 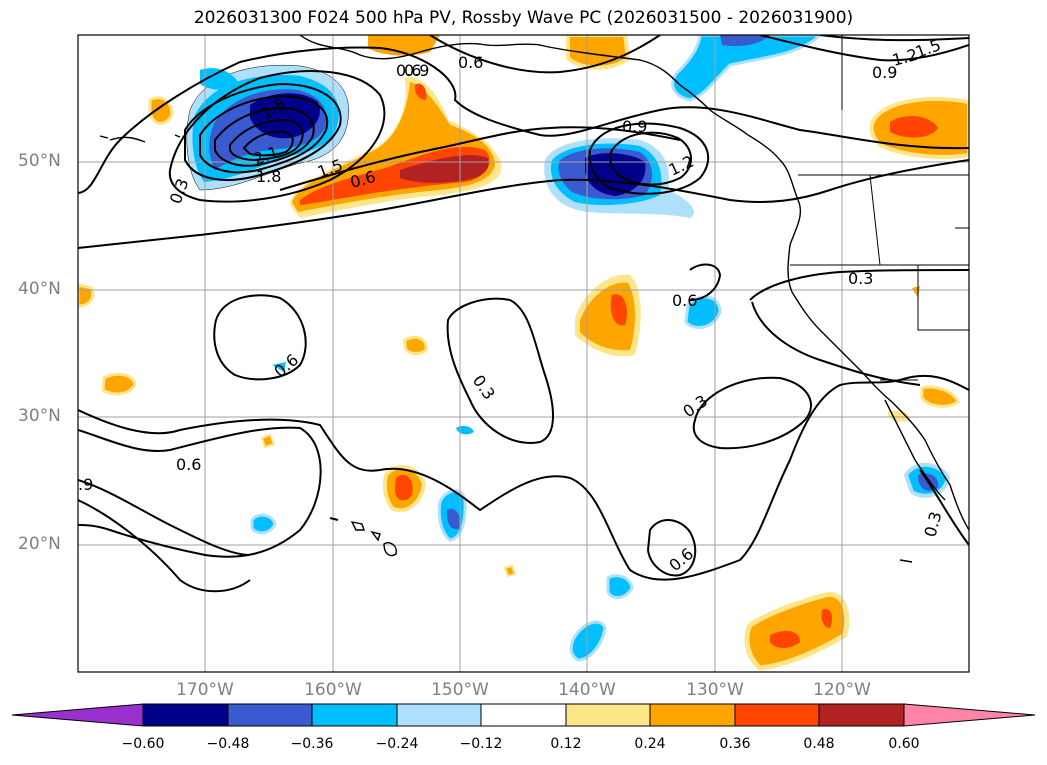 I want to click on borders, so click(x=879, y=208).